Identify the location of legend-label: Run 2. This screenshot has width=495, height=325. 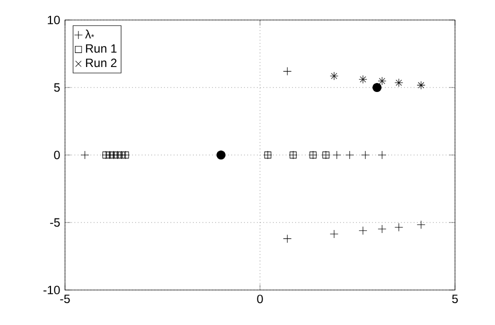
(101, 63).